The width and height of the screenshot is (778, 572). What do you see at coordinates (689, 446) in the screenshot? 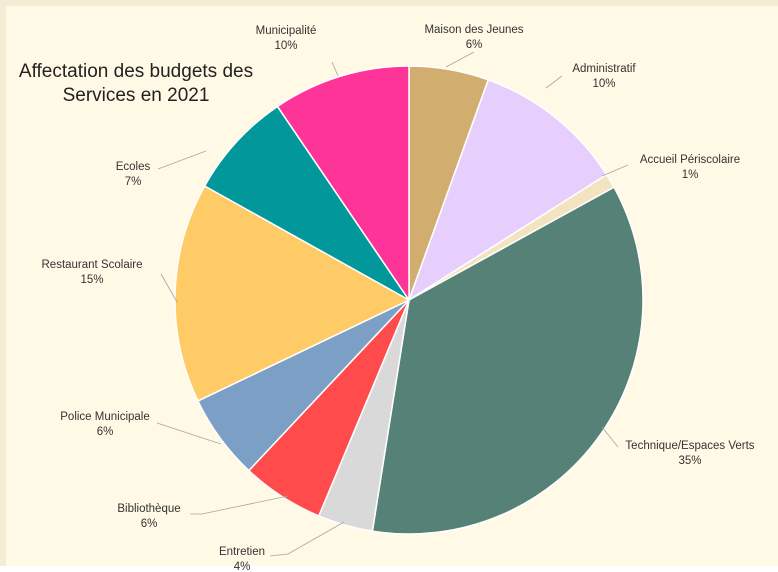
I see `slice-label: Technique/Espaces Verts` at bounding box center [689, 446].